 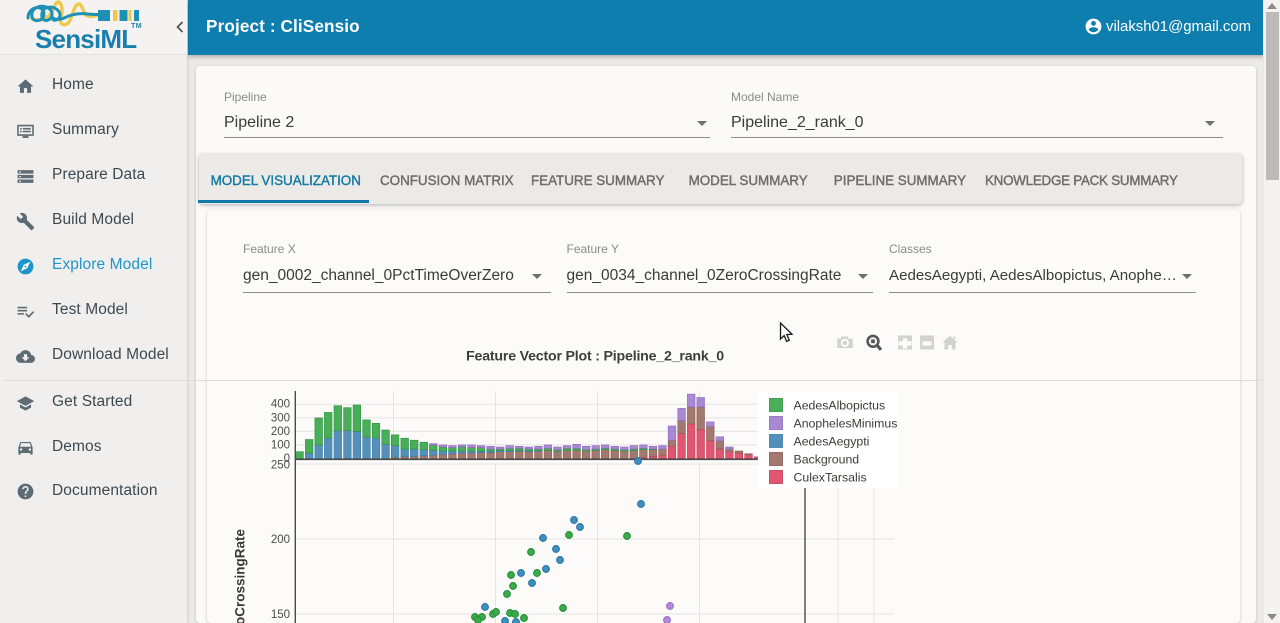 I want to click on svg-text: Background, so click(x=827, y=459).